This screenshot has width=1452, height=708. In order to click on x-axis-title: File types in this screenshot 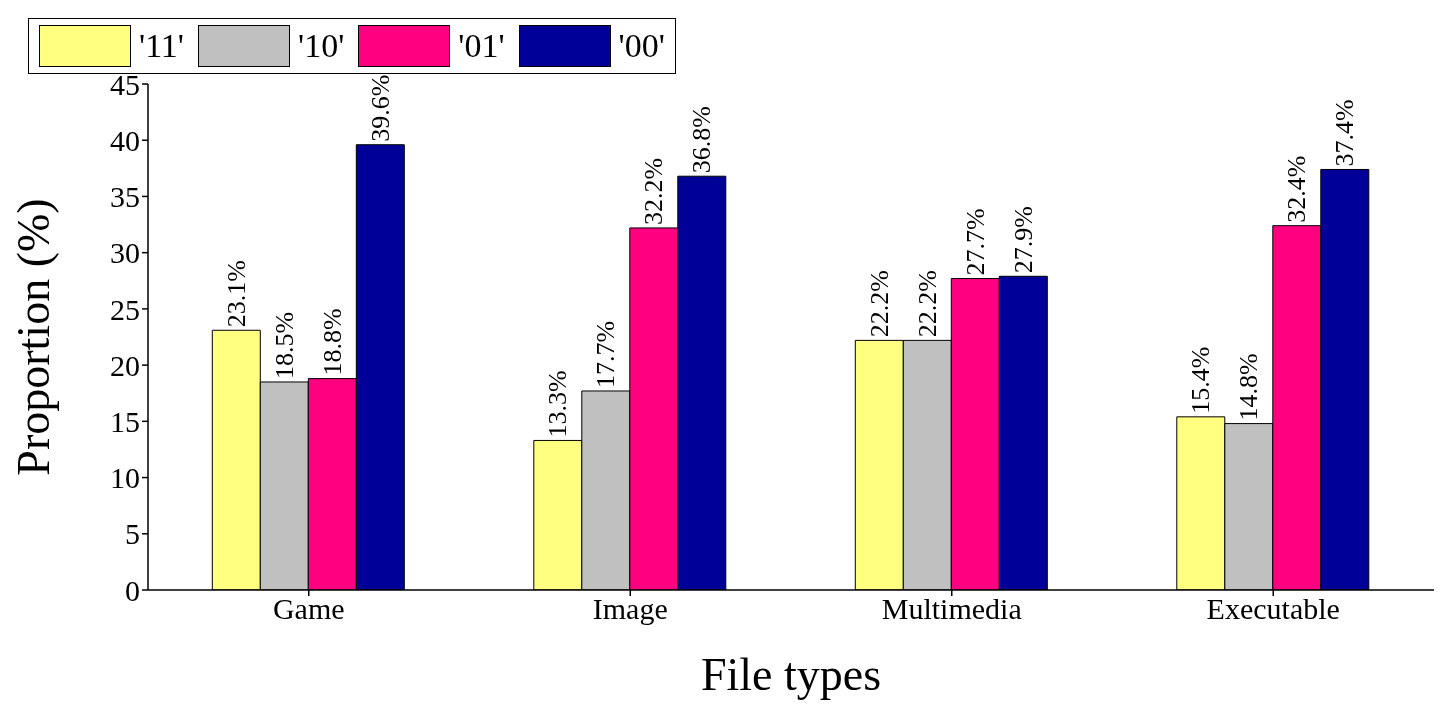, I will do `click(791, 674)`.